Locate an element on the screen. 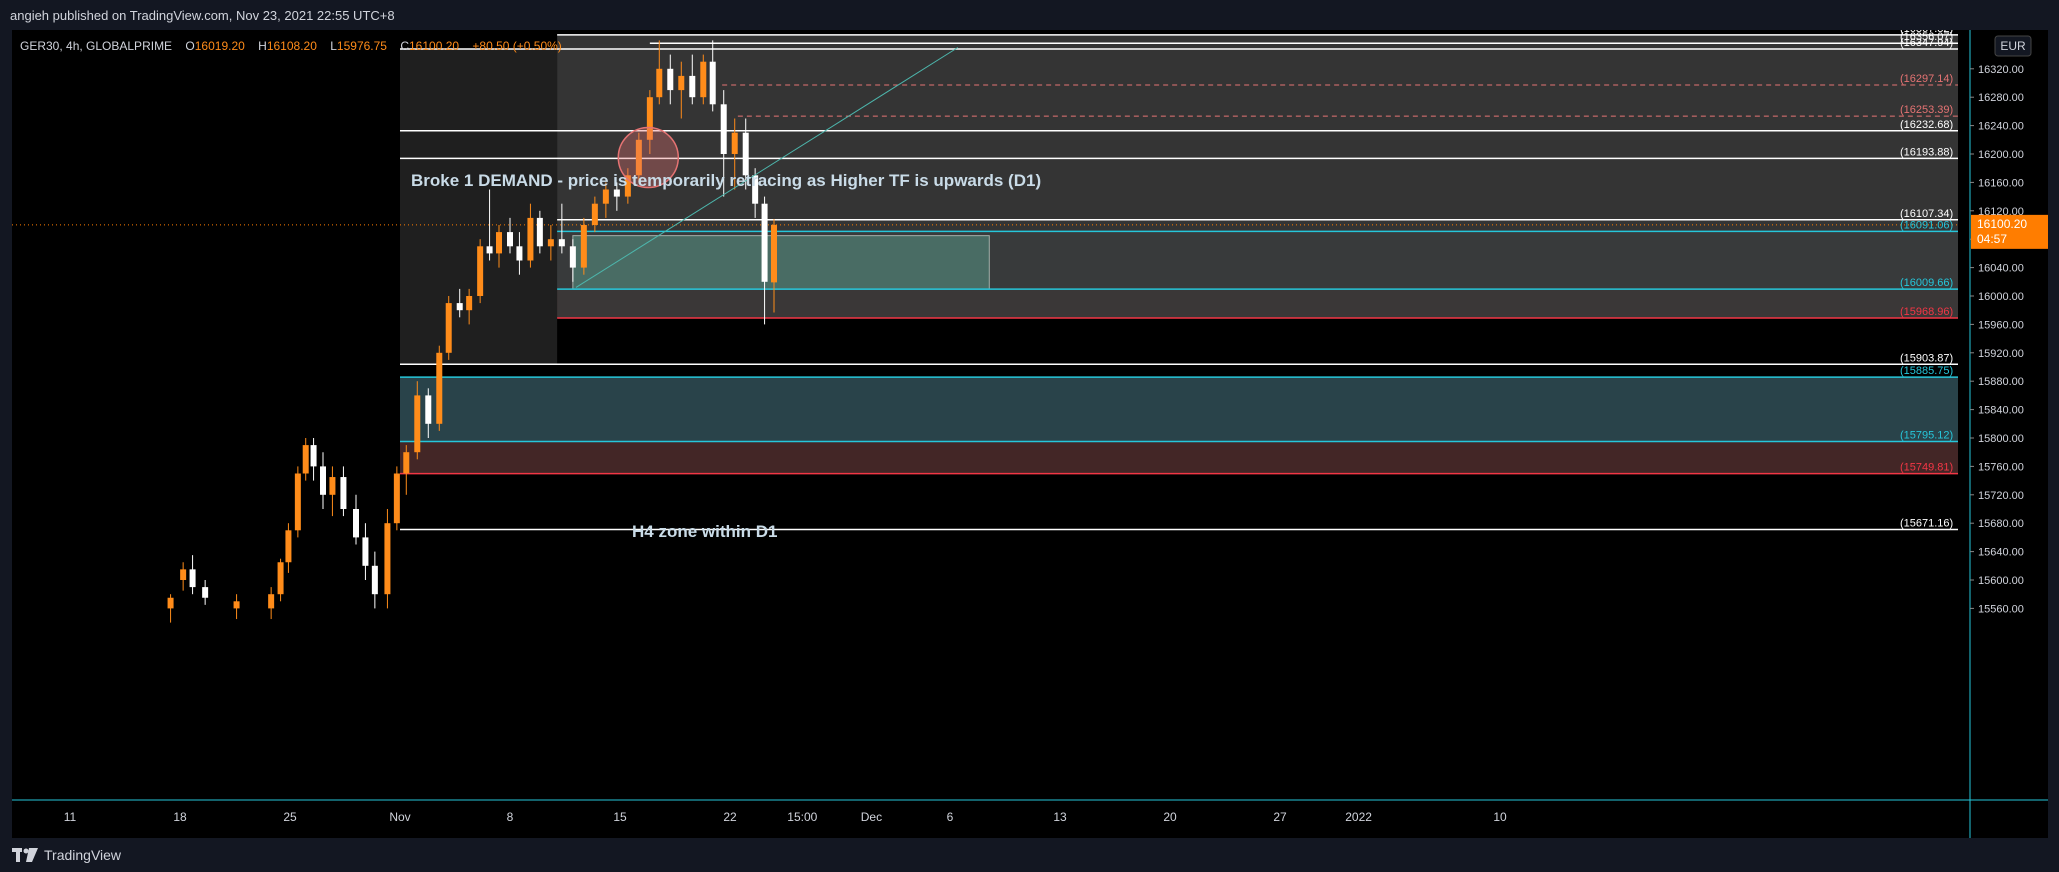 Image resolution: width=2059 pixels, height=872 pixels. time-tick-label: 25 is located at coordinates (290, 817).